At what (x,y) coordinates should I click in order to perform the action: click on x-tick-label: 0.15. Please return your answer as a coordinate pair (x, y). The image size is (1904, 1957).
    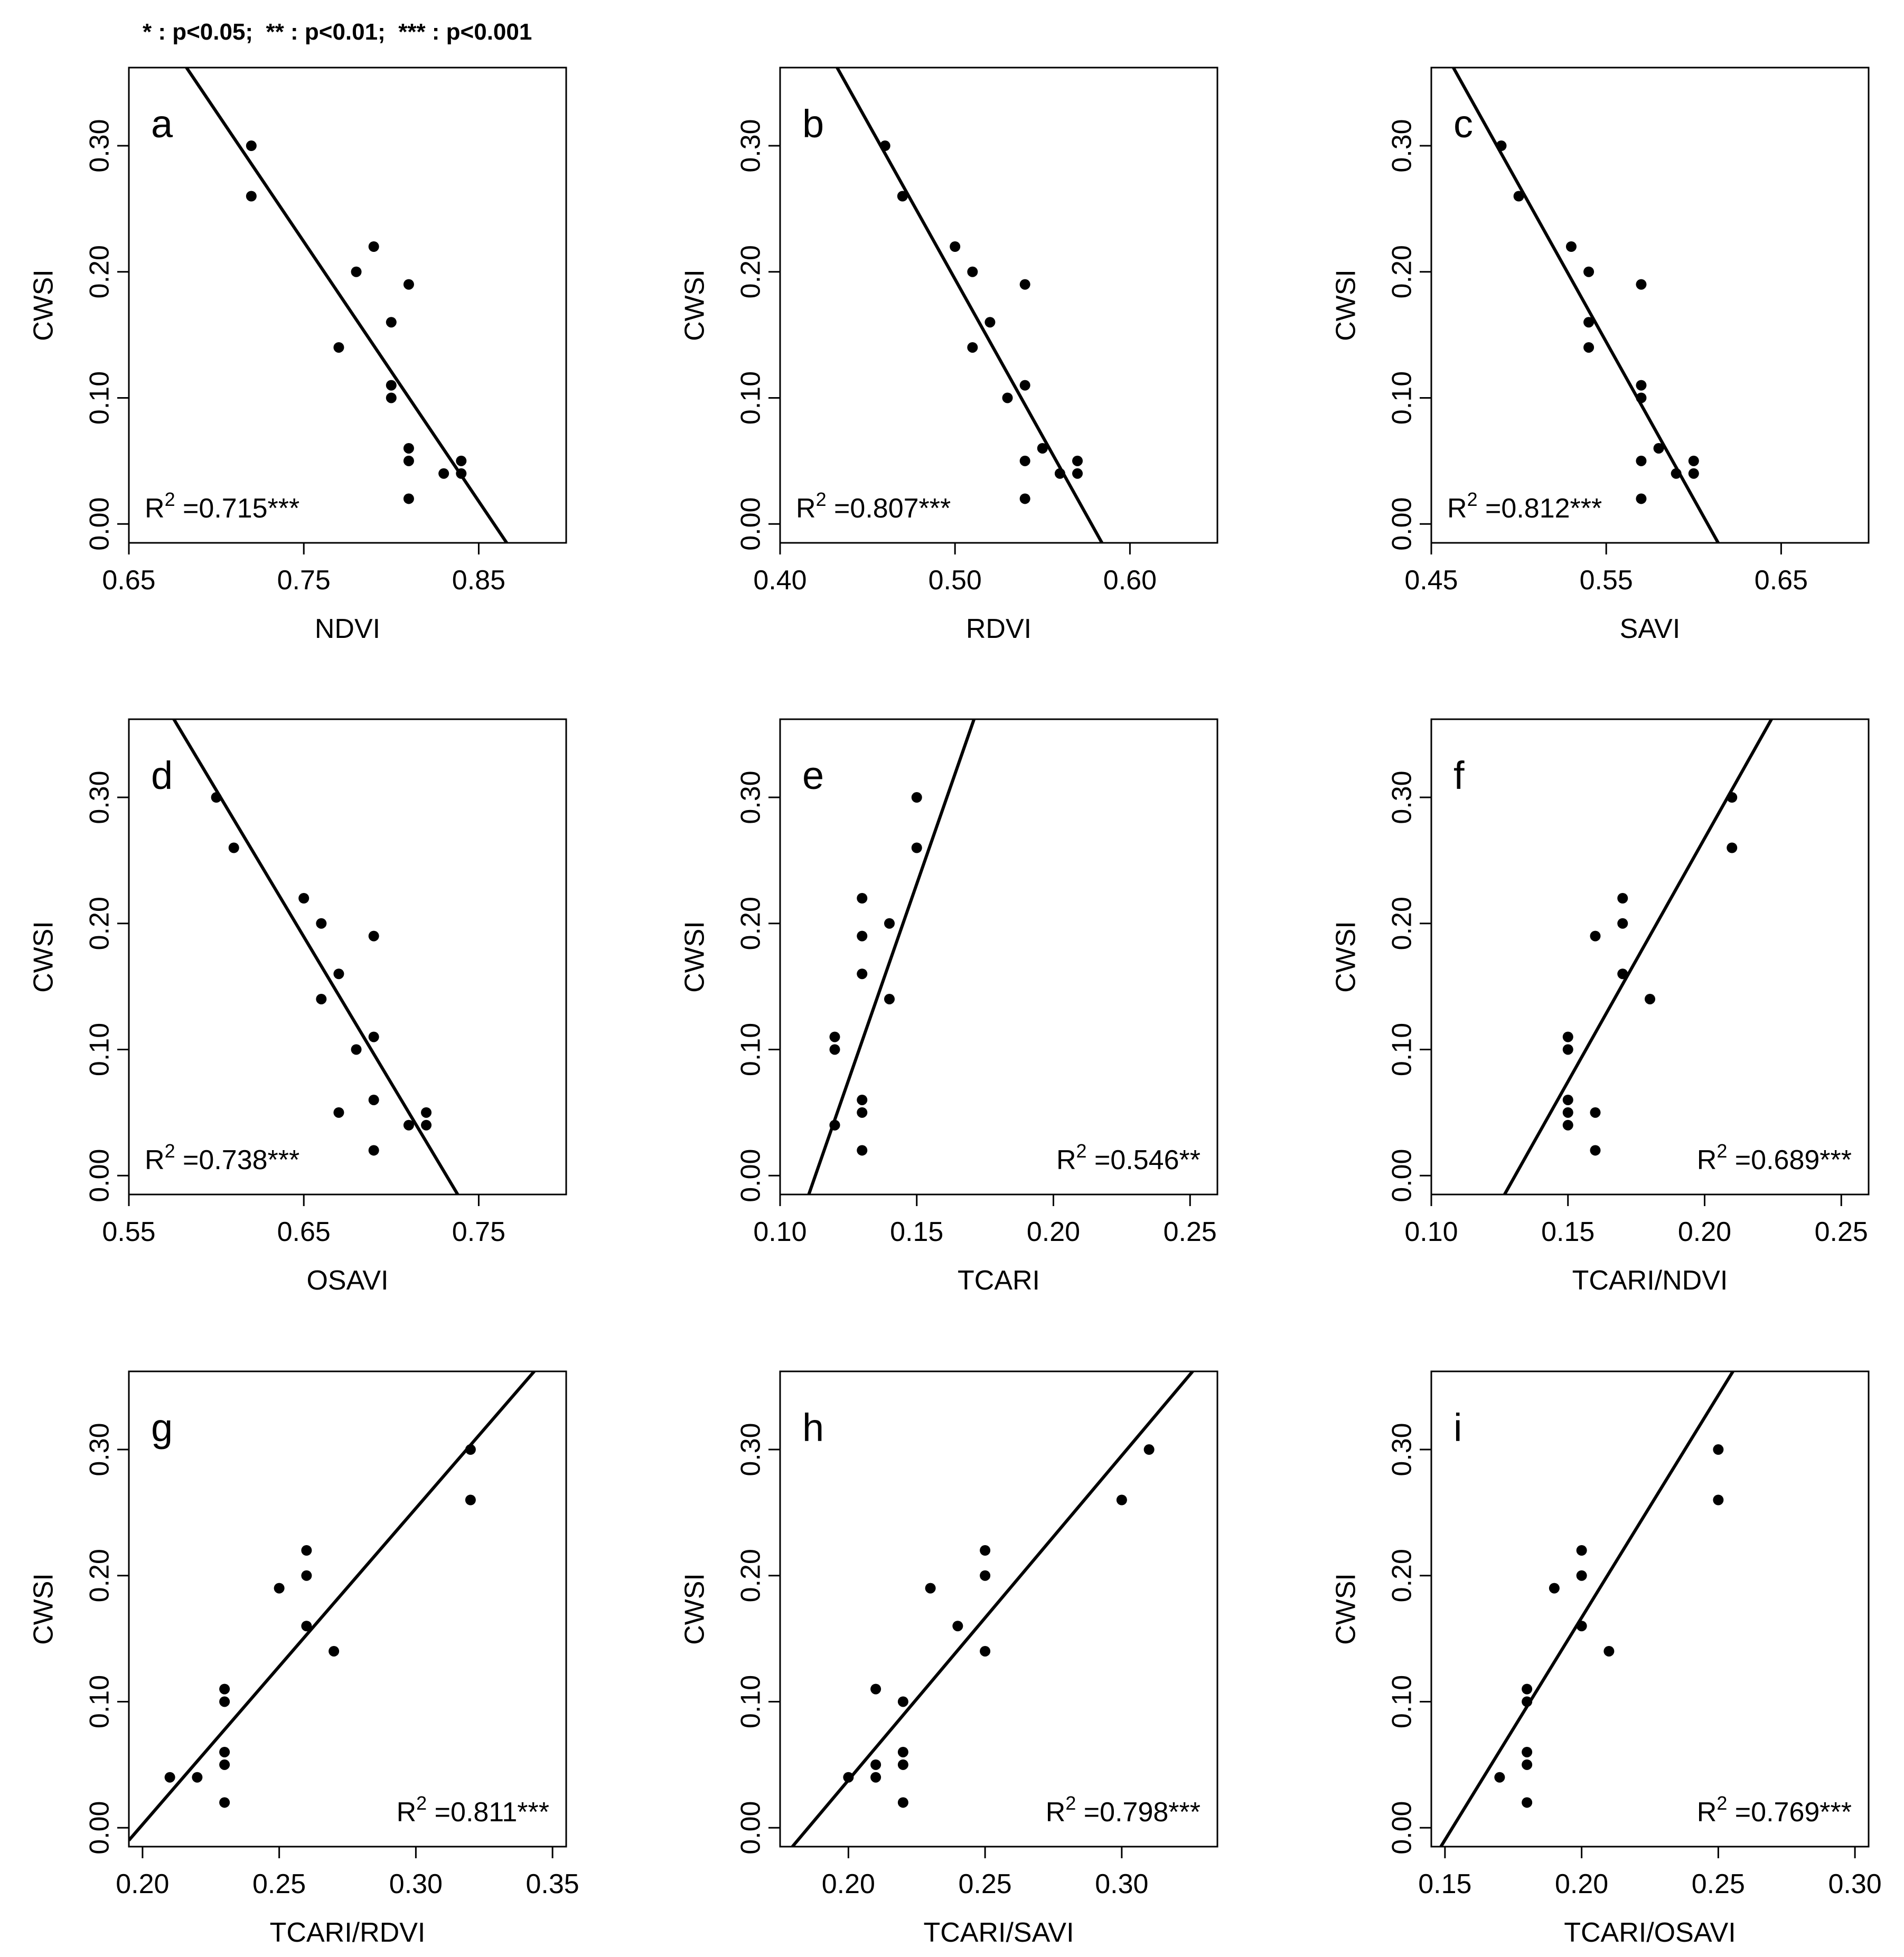
    Looking at the image, I should click on (1444, 1884).